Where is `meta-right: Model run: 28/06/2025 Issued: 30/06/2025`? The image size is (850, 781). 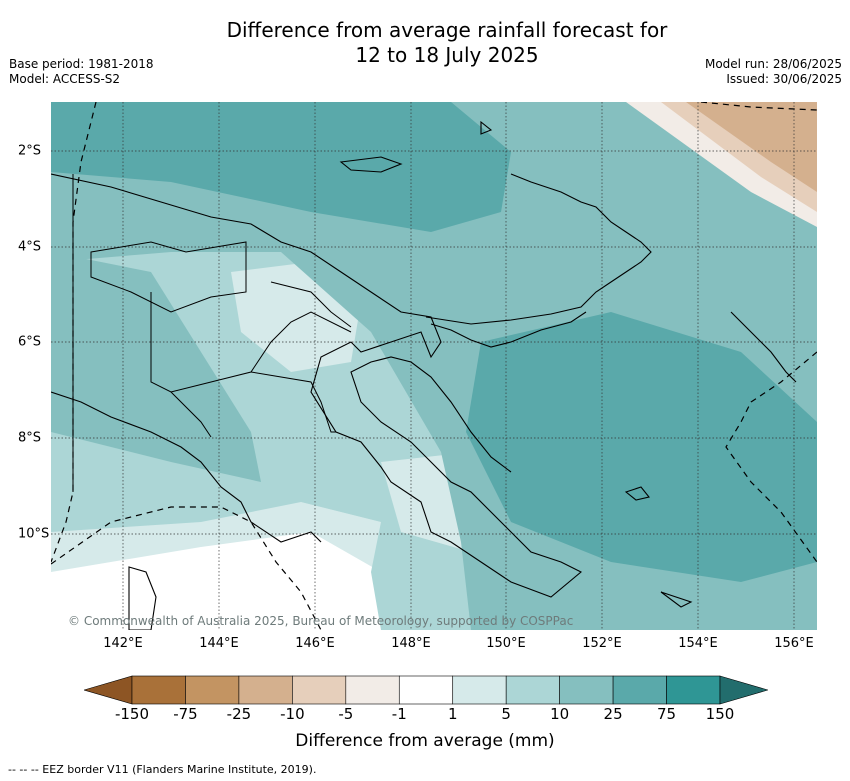 meta-right: Model run: 28/06/2025 Issued: 30/06/2025 is located at coordinates (773, 72).